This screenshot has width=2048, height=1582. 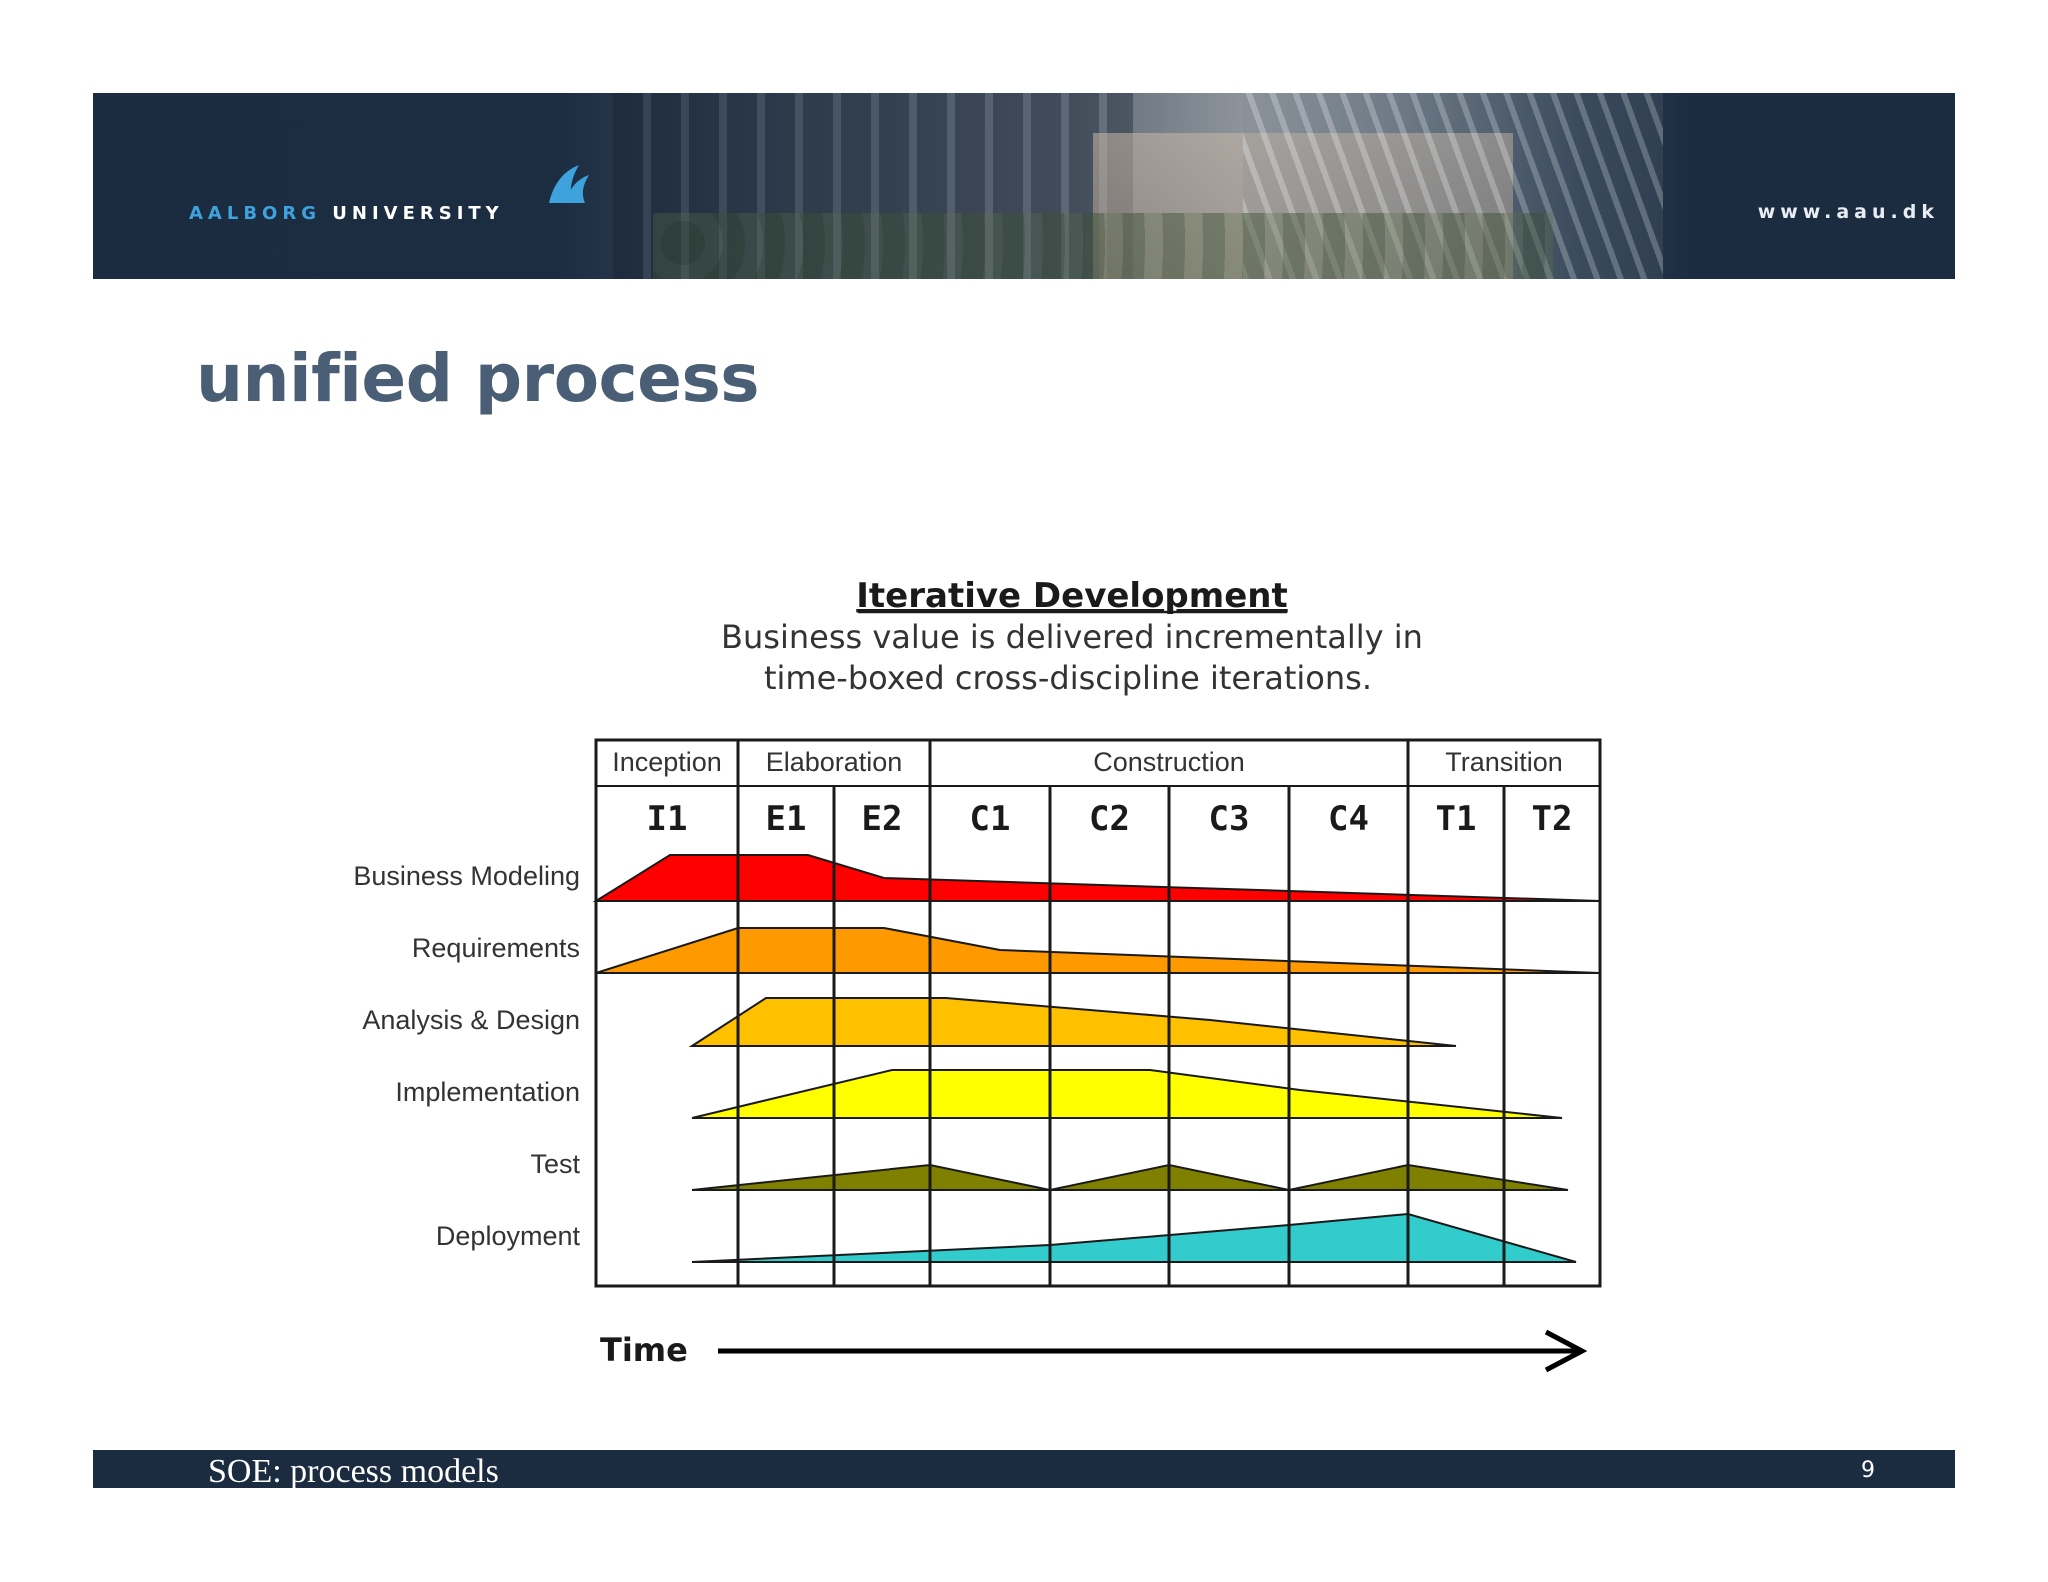 I want to click on discipline-label: Implementation, so click(x=487, y=1092).